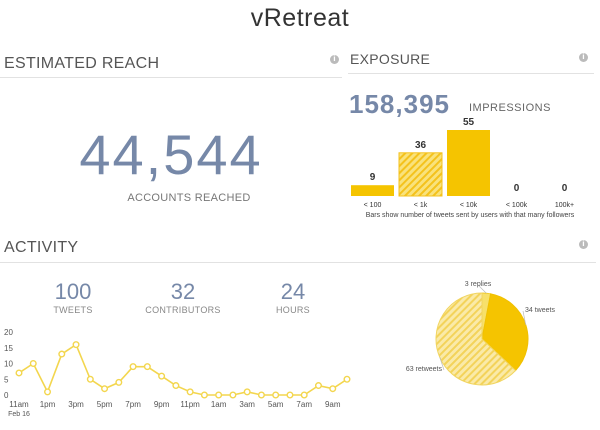 This screenshot has width=600, height=430. I want to click on pie-slice-label: 63 retweets, so click(424, 369).